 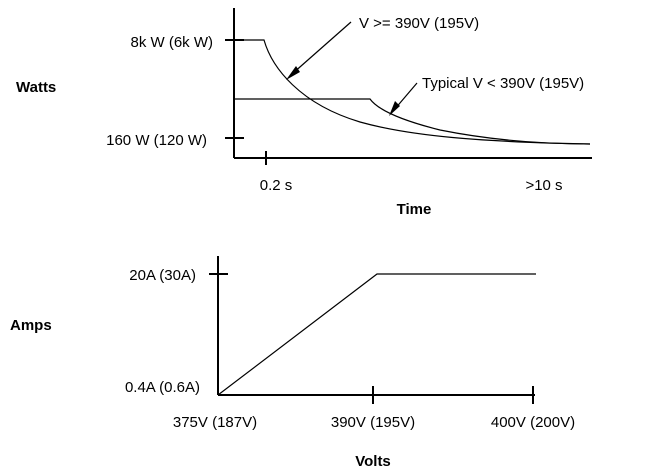 I want to click on current-x-tick-label-400v: 400V (200V), so click(x=533, y=422).